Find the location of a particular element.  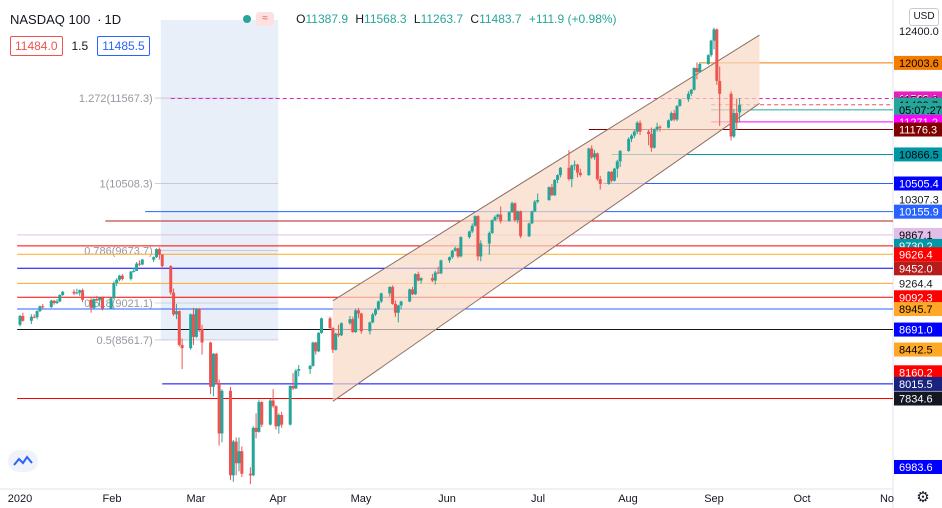

currency-button: USD is located at coordinates (924, 17).